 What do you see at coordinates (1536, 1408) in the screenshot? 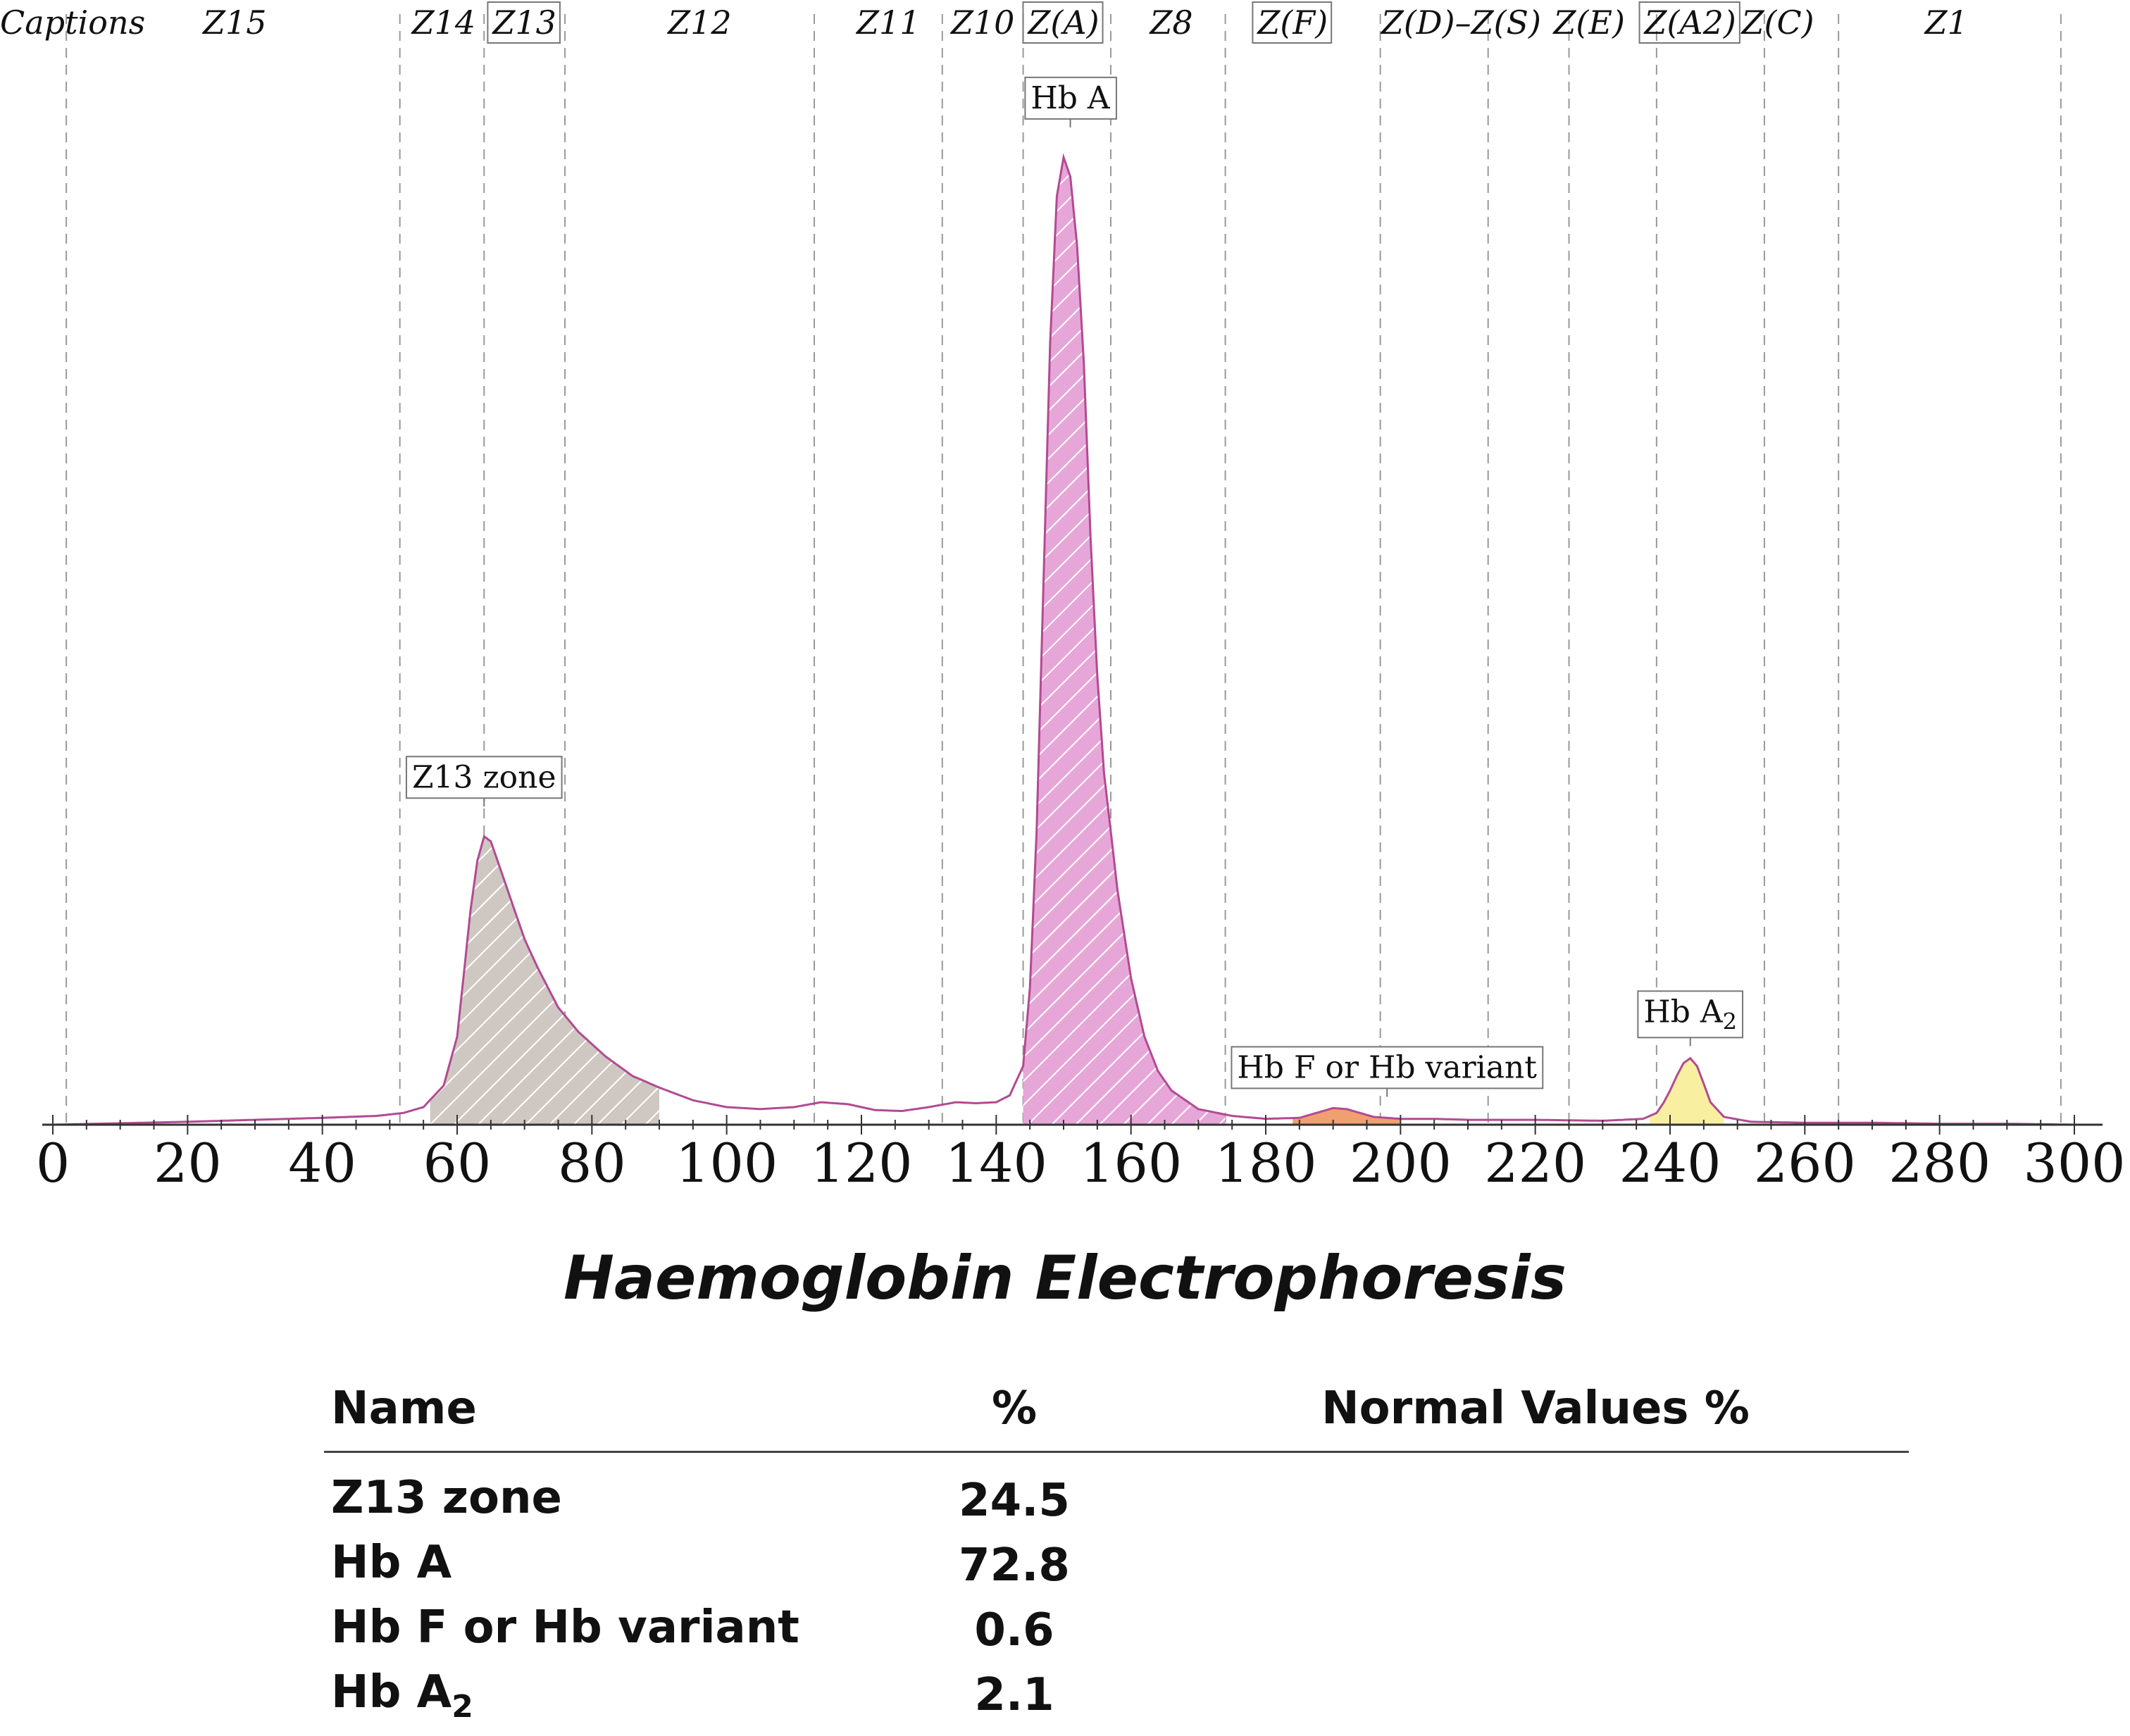
I see `header-normal-values: Normal Values %` at bounding box center [1536, 1408].